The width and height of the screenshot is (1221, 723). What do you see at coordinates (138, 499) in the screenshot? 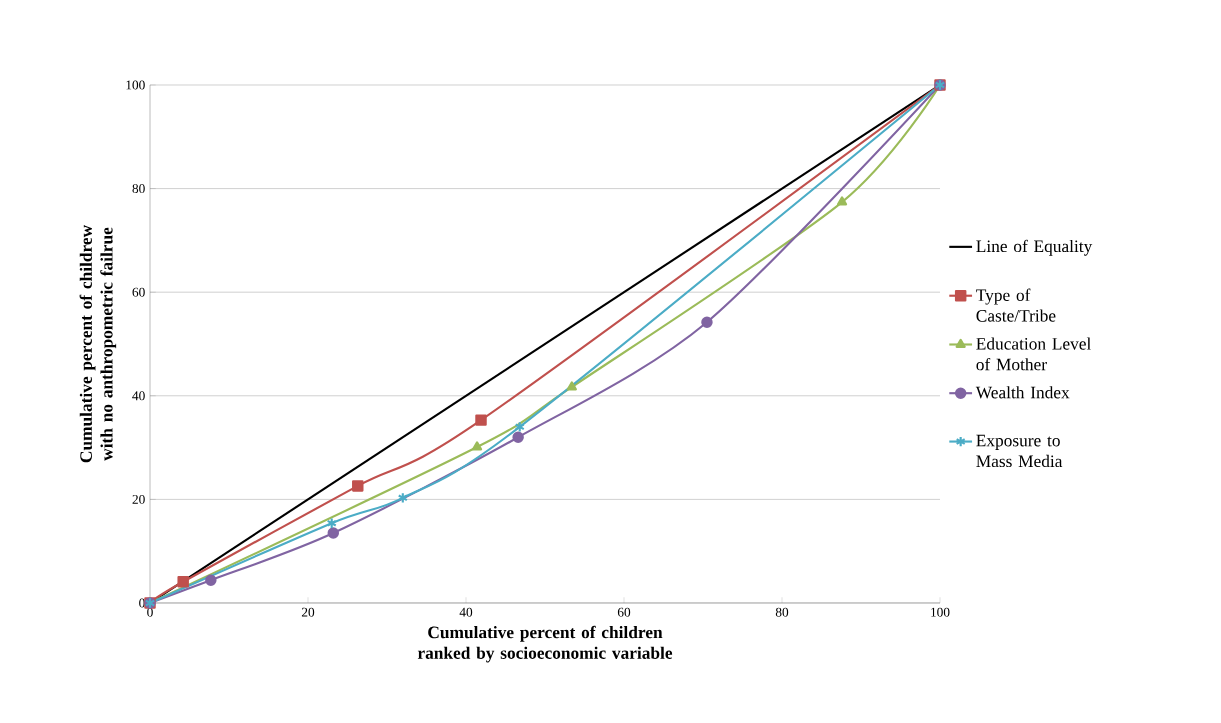
I see `y-tick-label: 20` at bounding box center [138, 499].